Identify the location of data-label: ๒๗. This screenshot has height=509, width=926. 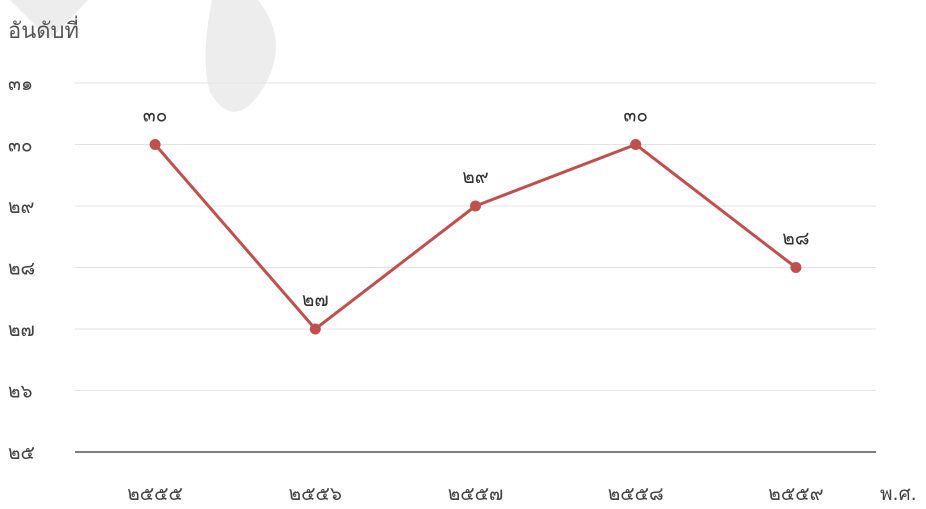
(315, 300).